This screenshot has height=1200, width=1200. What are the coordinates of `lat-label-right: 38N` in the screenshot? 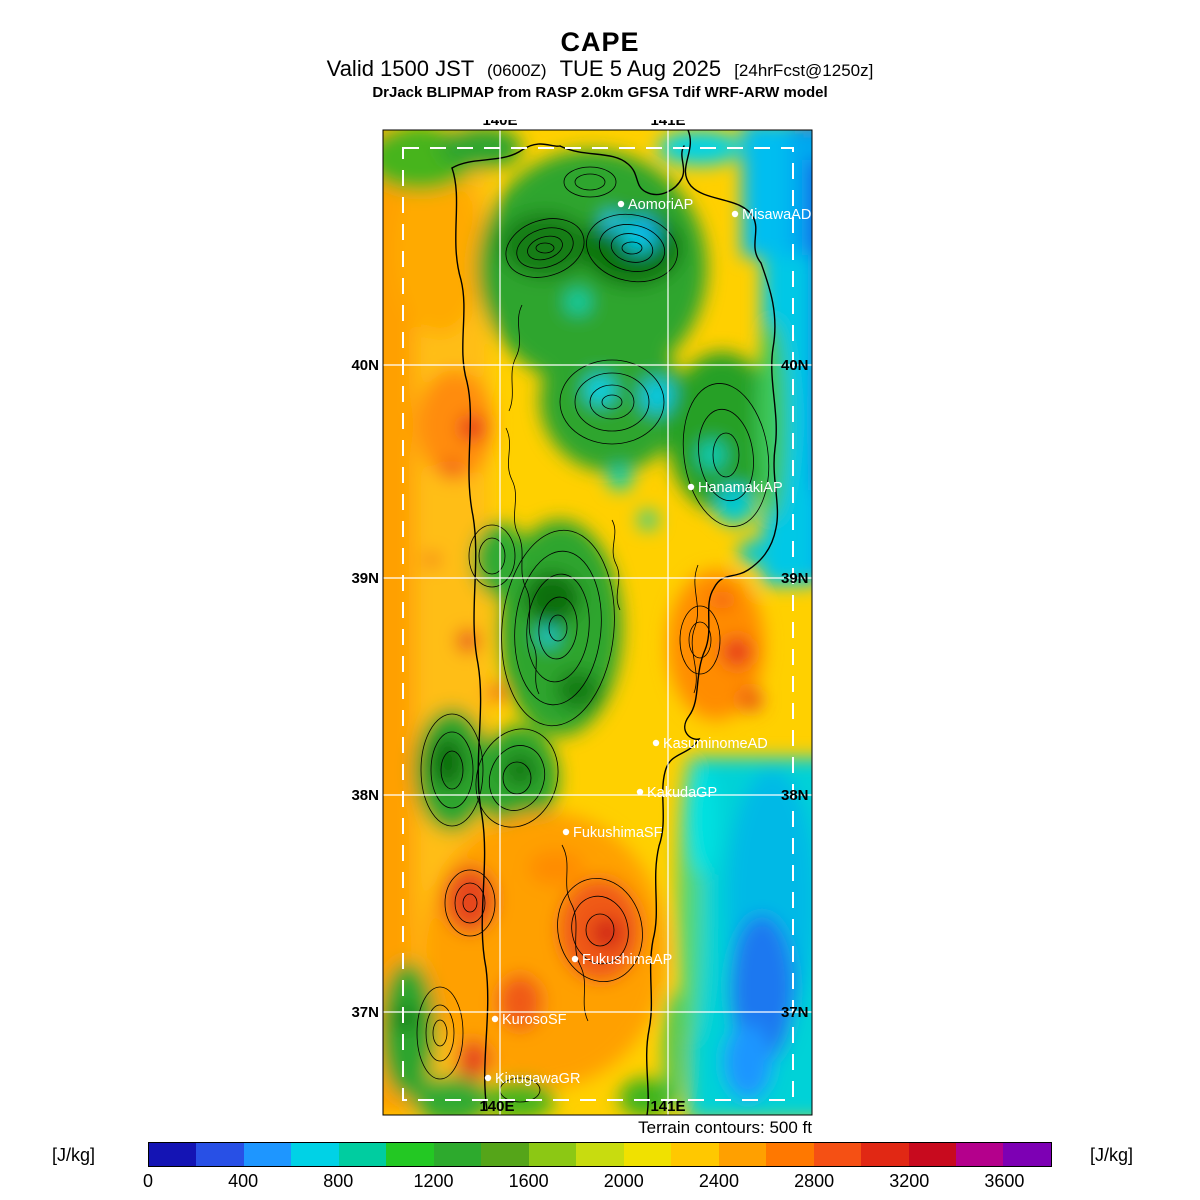 It's located at (795, 795).